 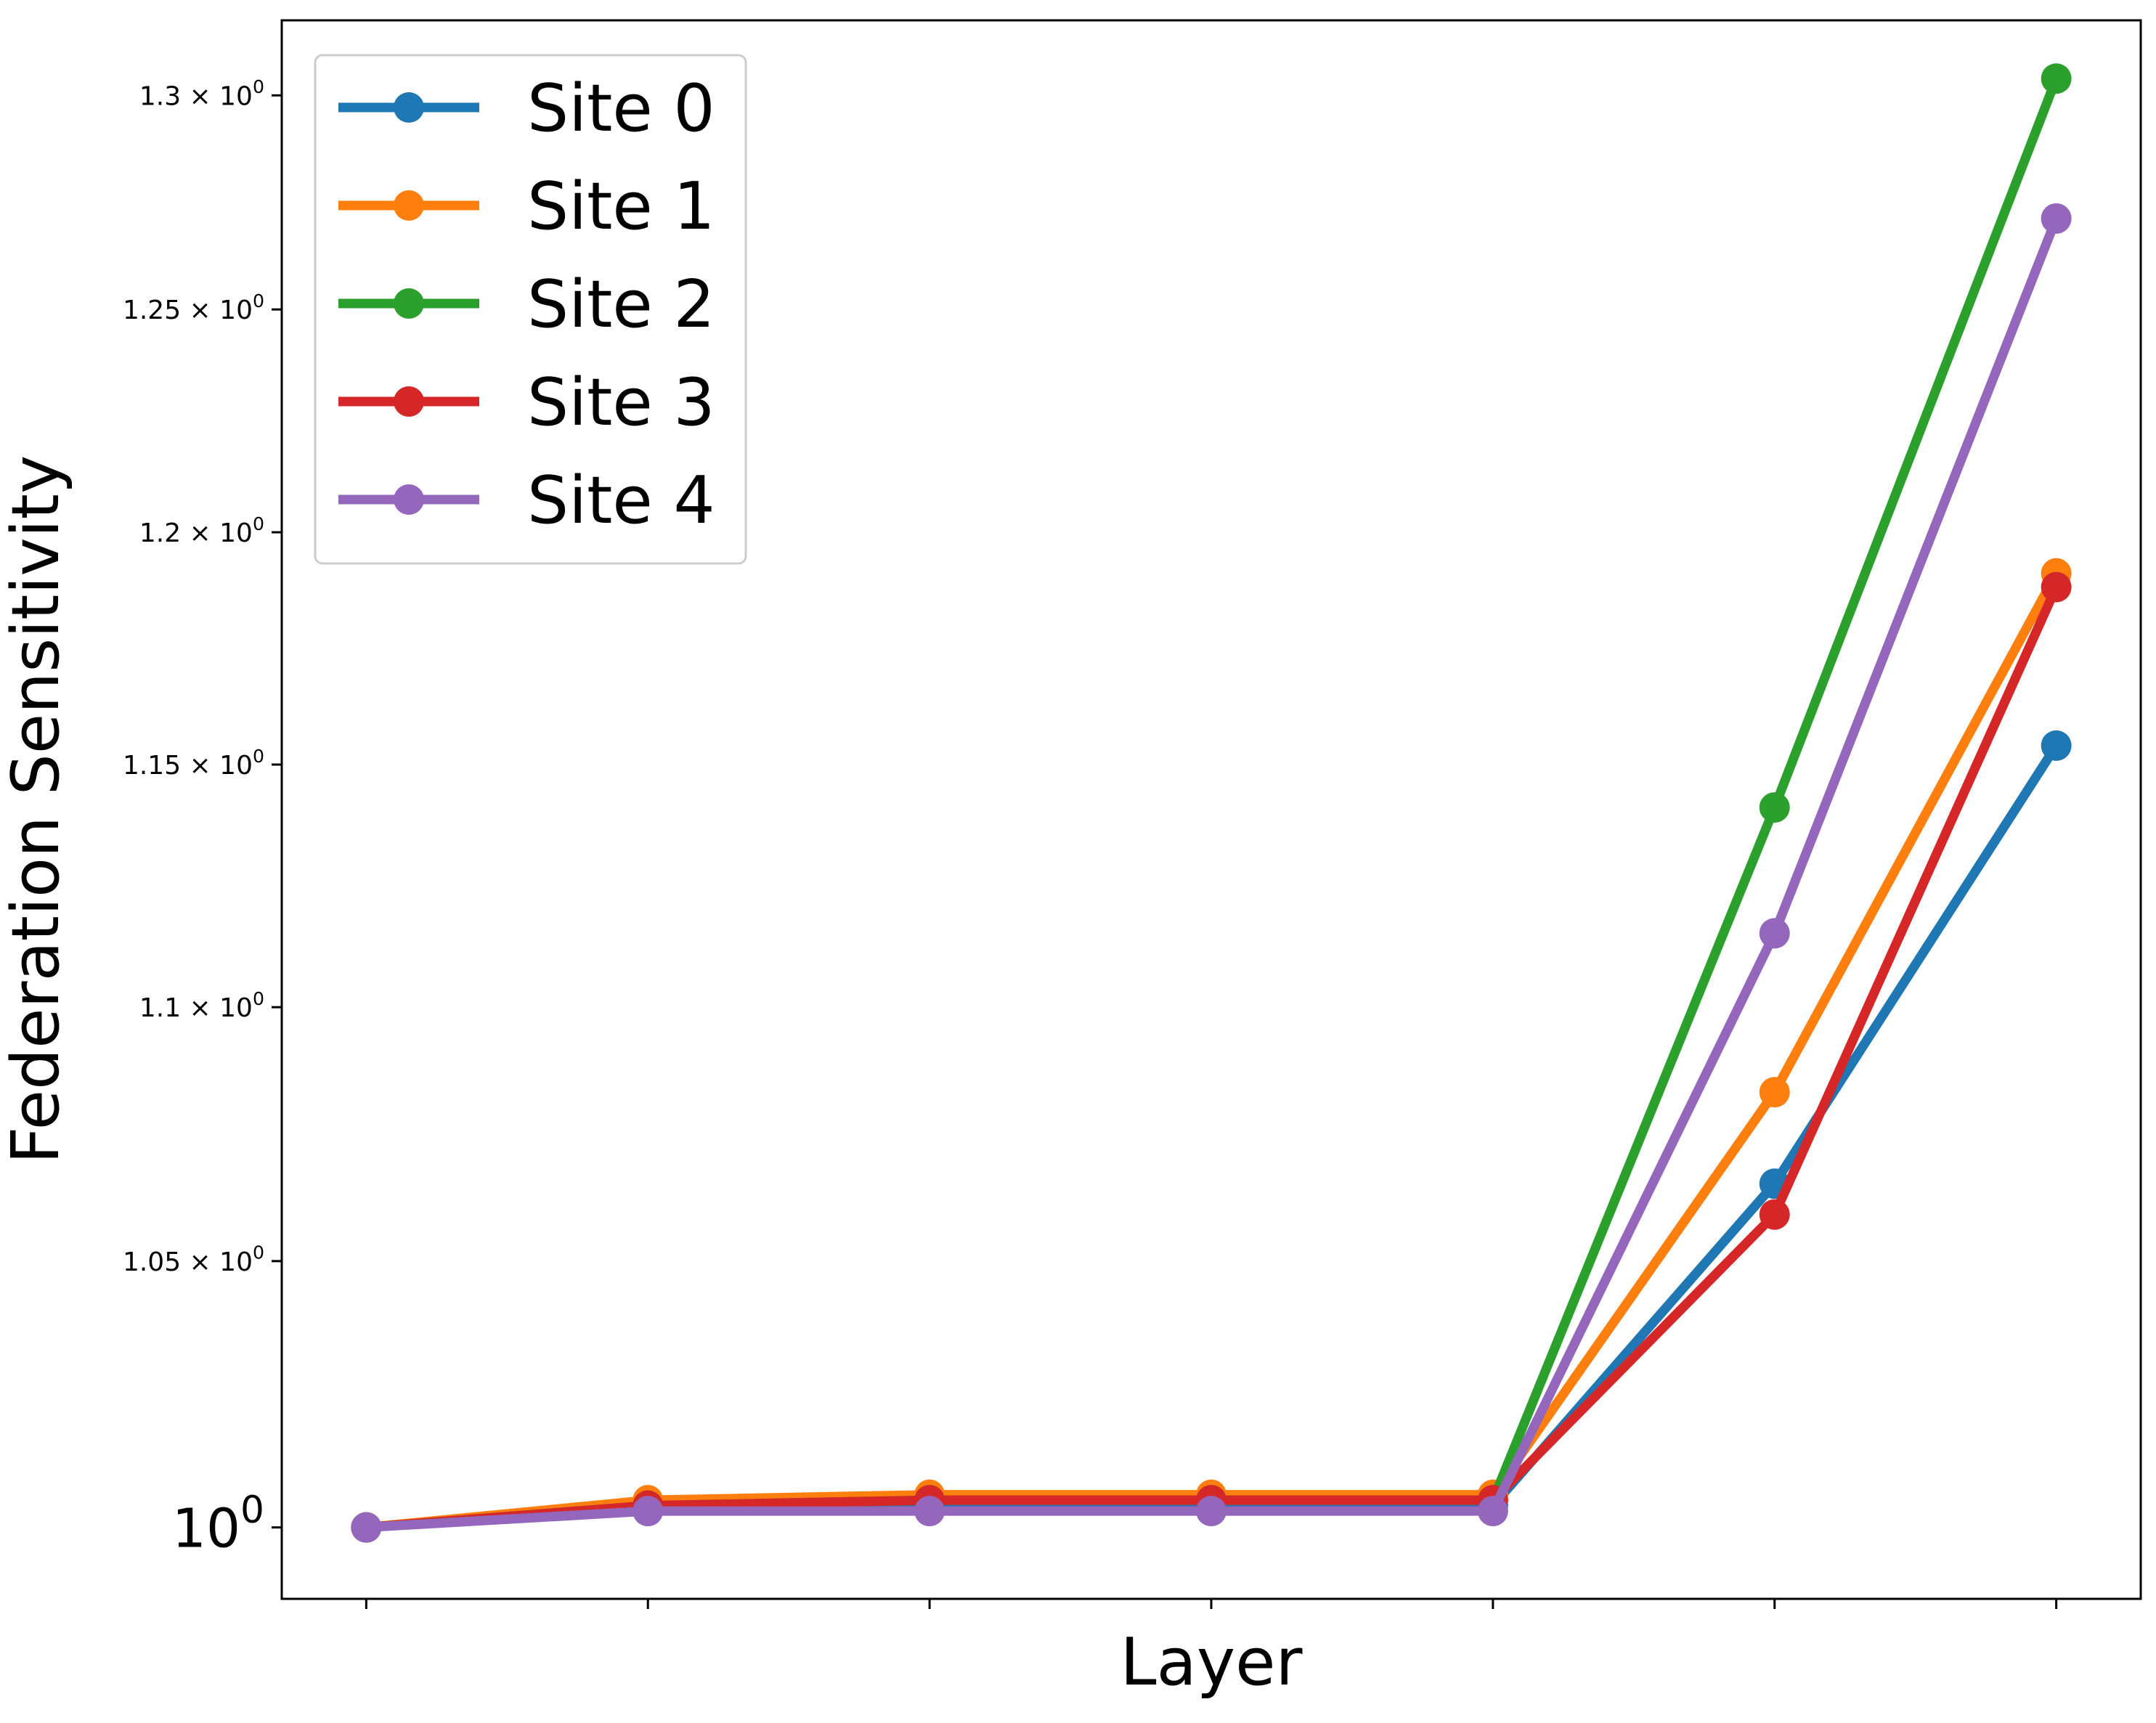 What do you see at coordinates (196, 96) in the screenshot?
I see `y-tick-label-mantissa: 1.3 × 10` at bounding box center [196, 96].